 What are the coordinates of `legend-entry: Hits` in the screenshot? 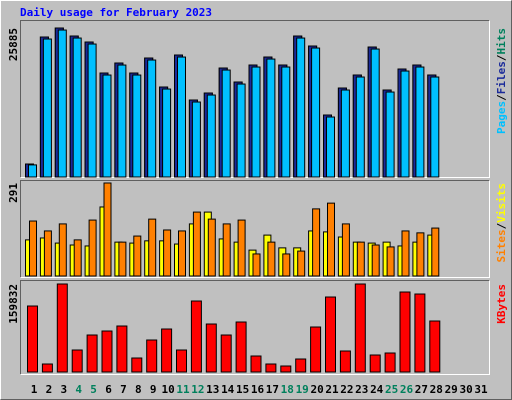 It's located at (501, 41).